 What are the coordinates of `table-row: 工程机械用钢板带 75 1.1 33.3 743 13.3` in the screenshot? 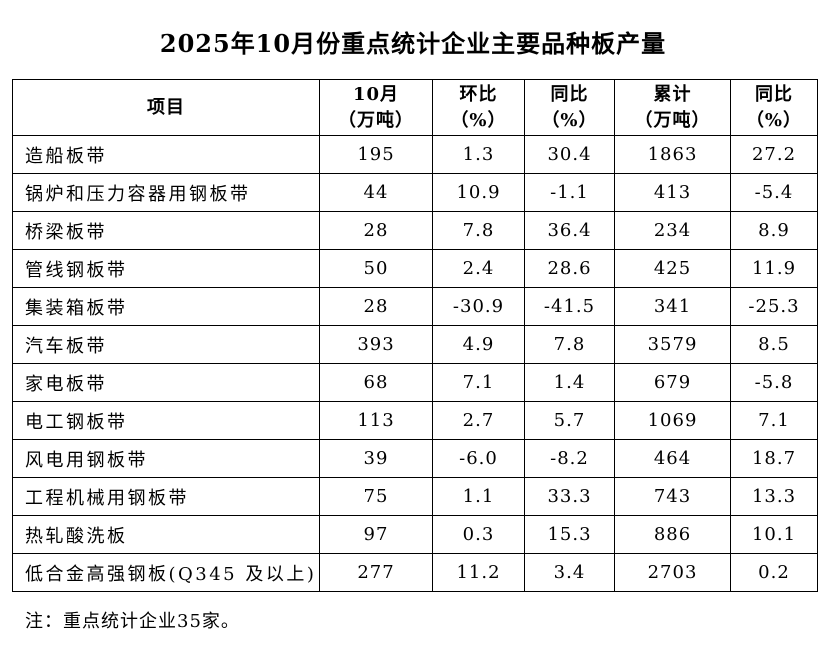 It's located at (415, 496).